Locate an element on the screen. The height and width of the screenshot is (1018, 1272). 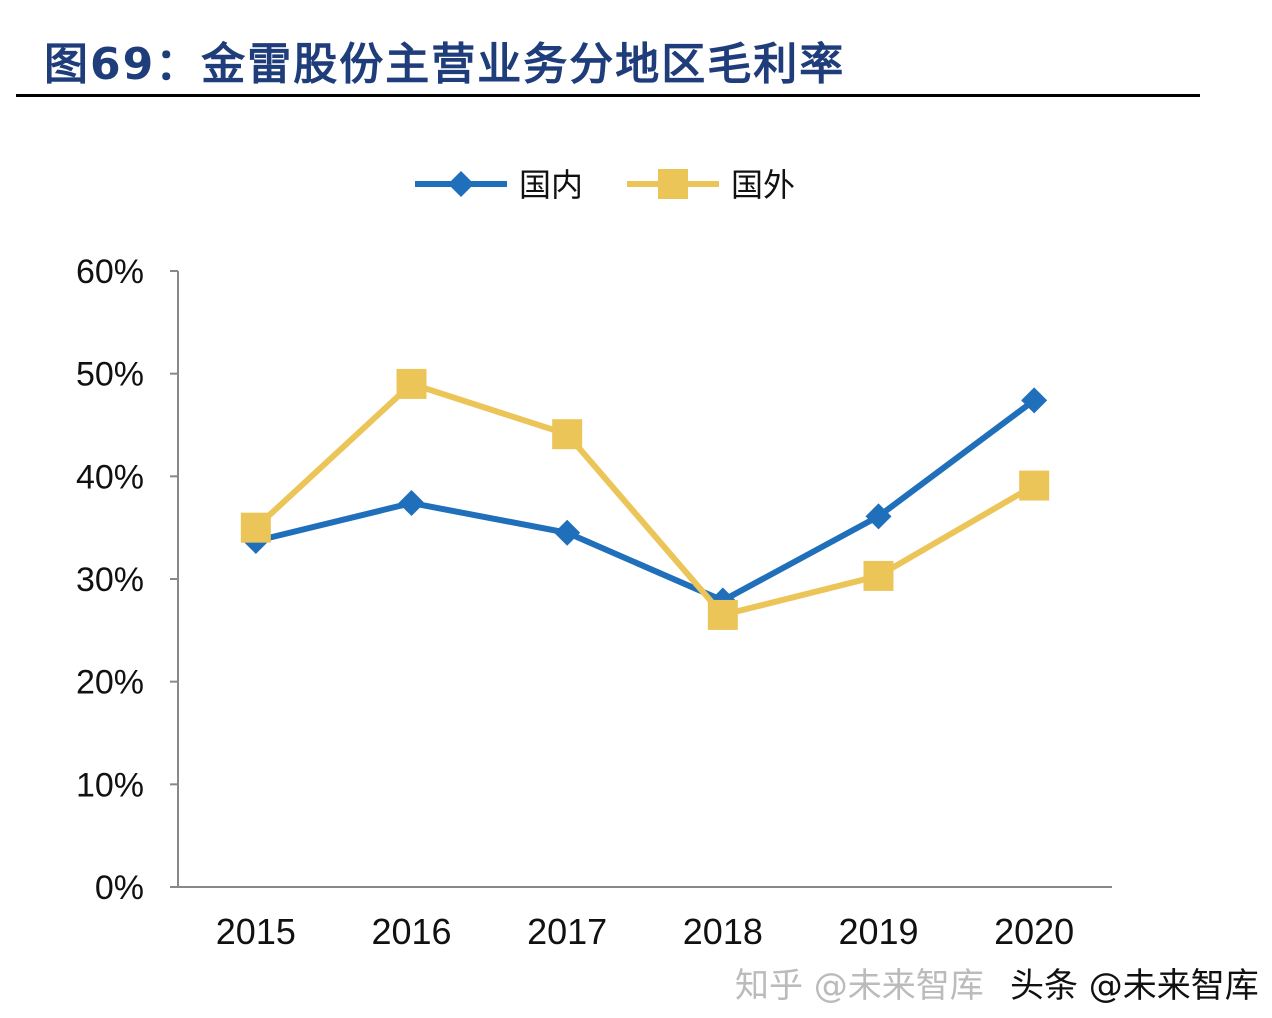
figure-title: 图69：金雷股份主营业务分地区毛利率 is located at coordinates (445, 64).